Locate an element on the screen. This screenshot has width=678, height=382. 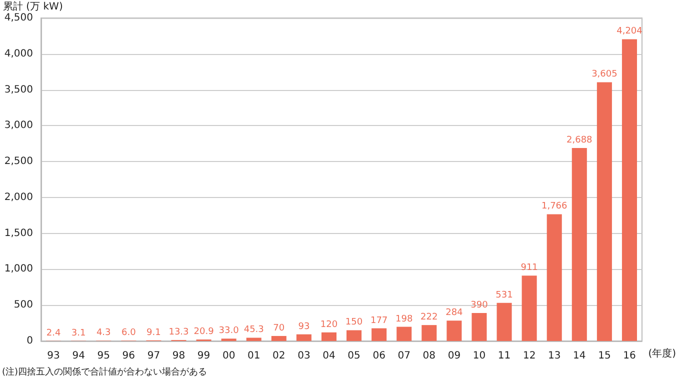
data-label: 284 is located at coordinates (455, 313).